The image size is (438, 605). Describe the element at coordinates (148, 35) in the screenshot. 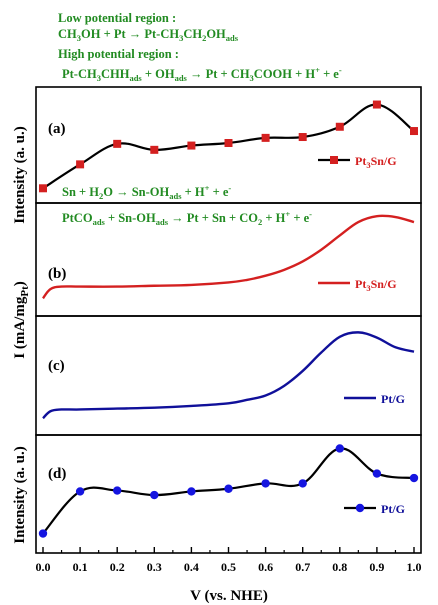

I see `annotation-low-potential-reaction: CH3OH + Pt → Pt-CH3CH2OHads` at that location.